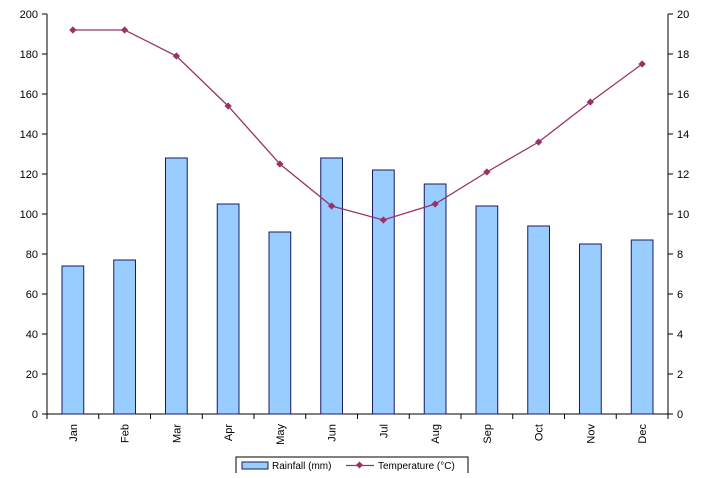 The image size is (710, 478). I want to click on x-tick-label: Dec, so click(643, 434).